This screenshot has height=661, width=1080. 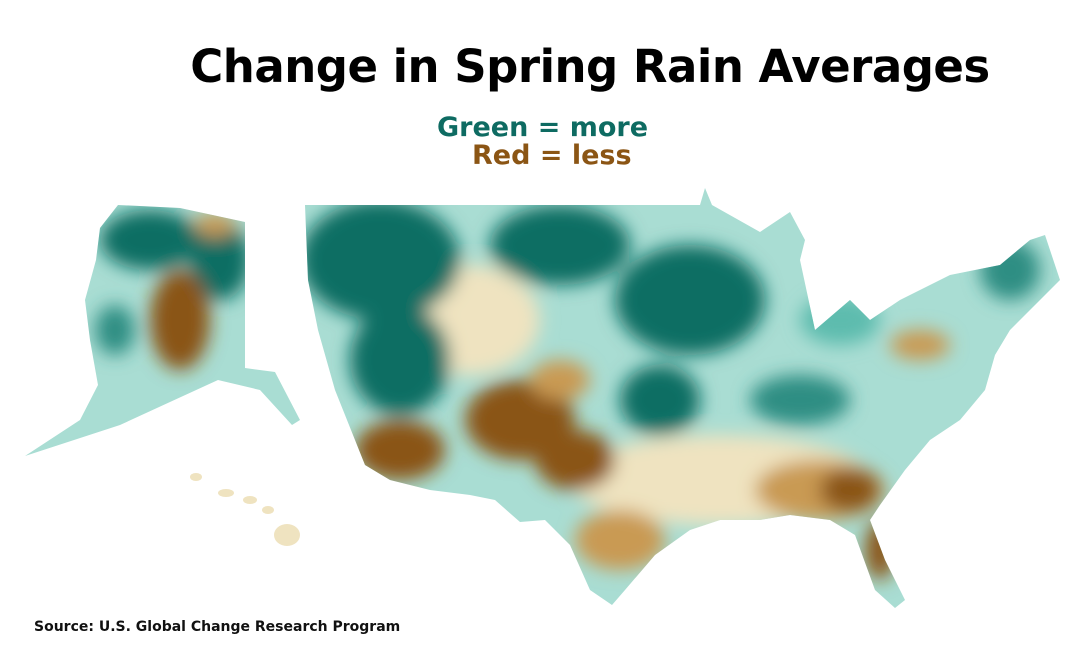 I want to click on alaska, so click(x=162, y=330).